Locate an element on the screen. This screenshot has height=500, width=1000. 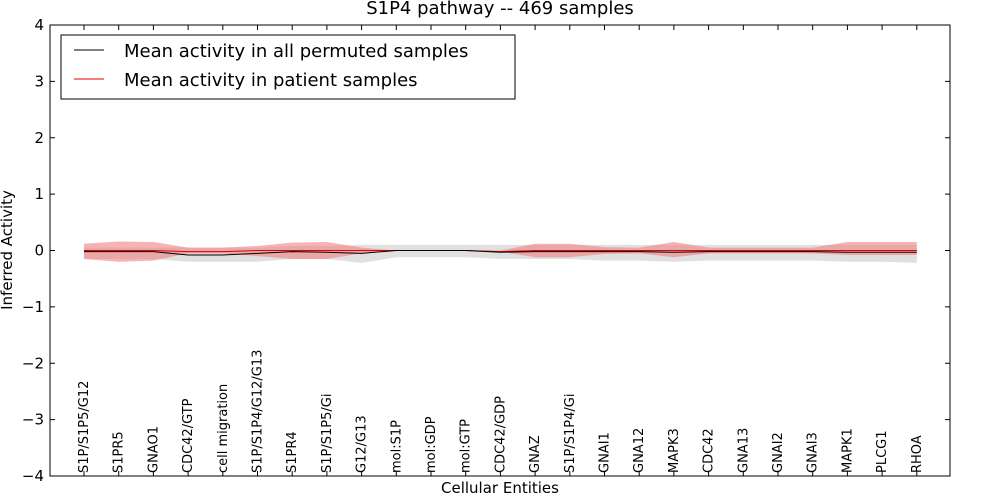
legend-box is located at coordinates (288, 67).